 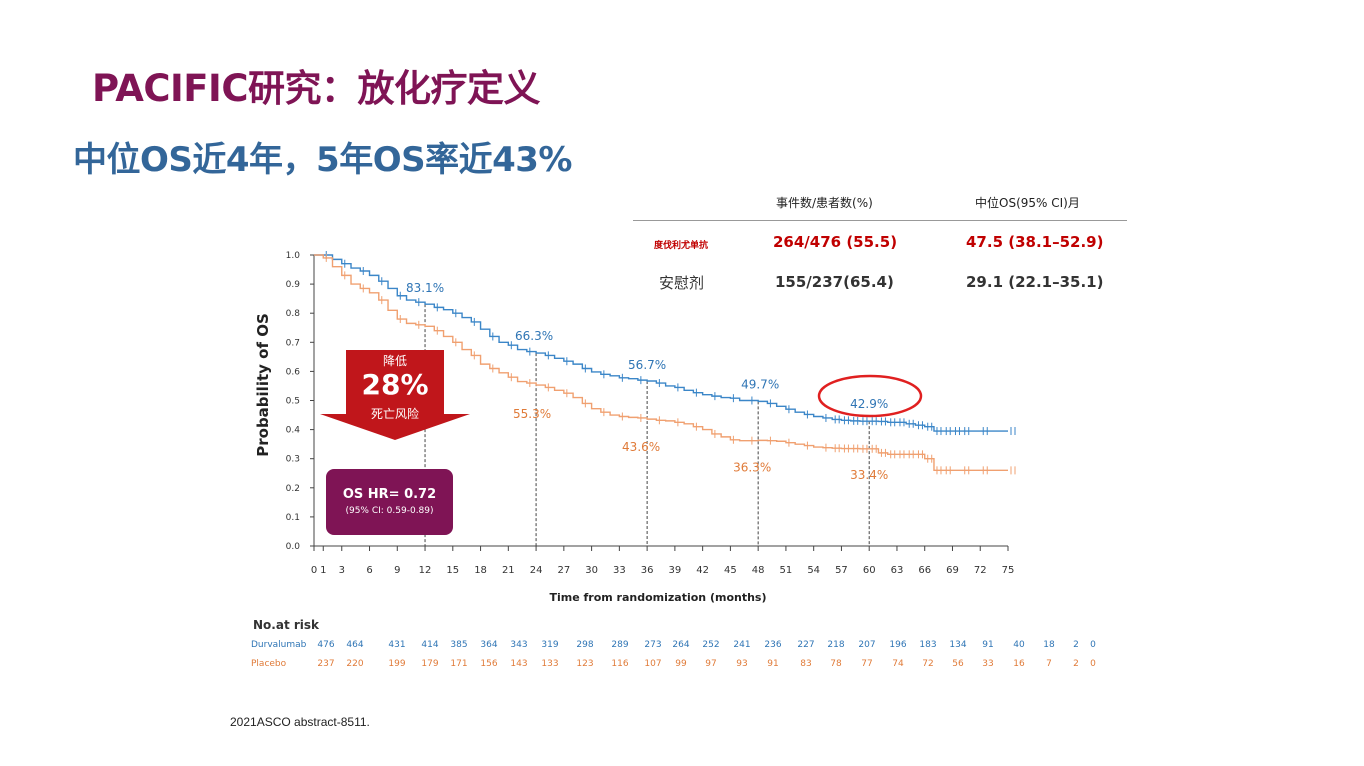 What do you see at coordinates (293, 402) in the screenshot?
I see `y-tick-label: 0.5` at bounding box center [293, 402].